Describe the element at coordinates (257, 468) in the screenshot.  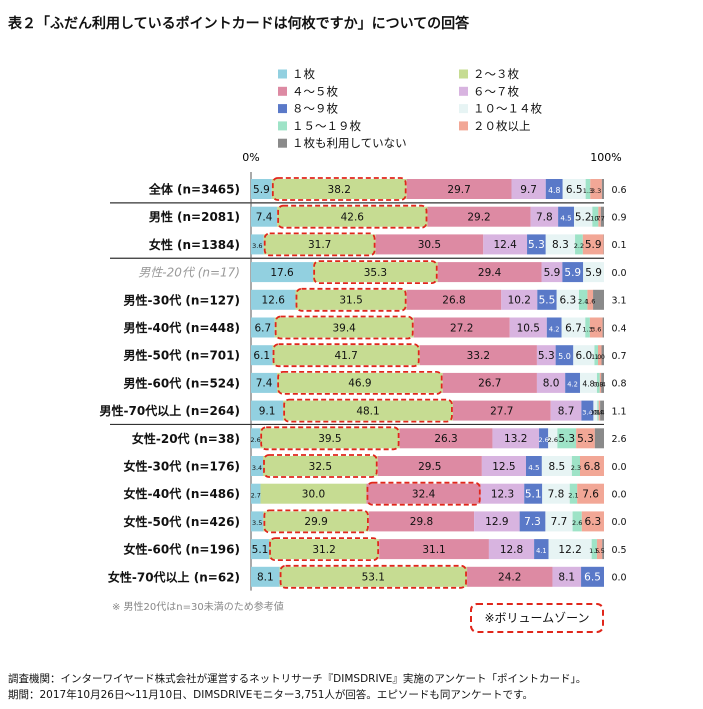
I see `data-label: 3.4` at that location.